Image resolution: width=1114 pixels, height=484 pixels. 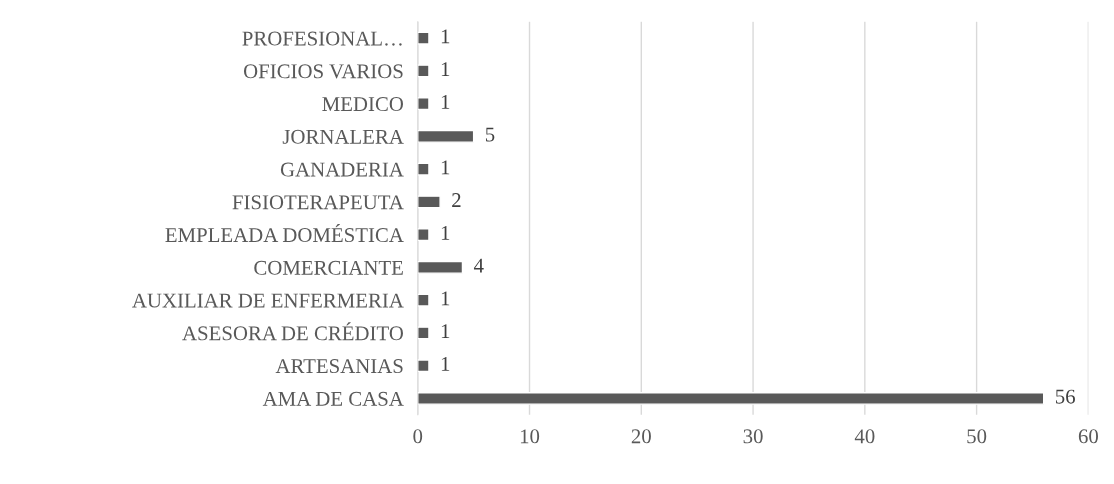 I want to click on data-label: 2, so click(x=456, y=200).